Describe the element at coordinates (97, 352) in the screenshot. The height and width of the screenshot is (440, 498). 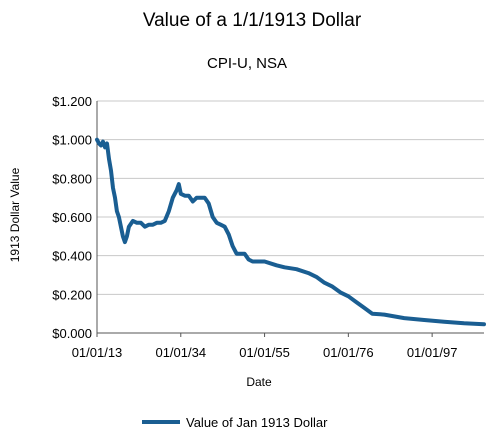
I see `x-tick-label: 01/01/13` at that location.